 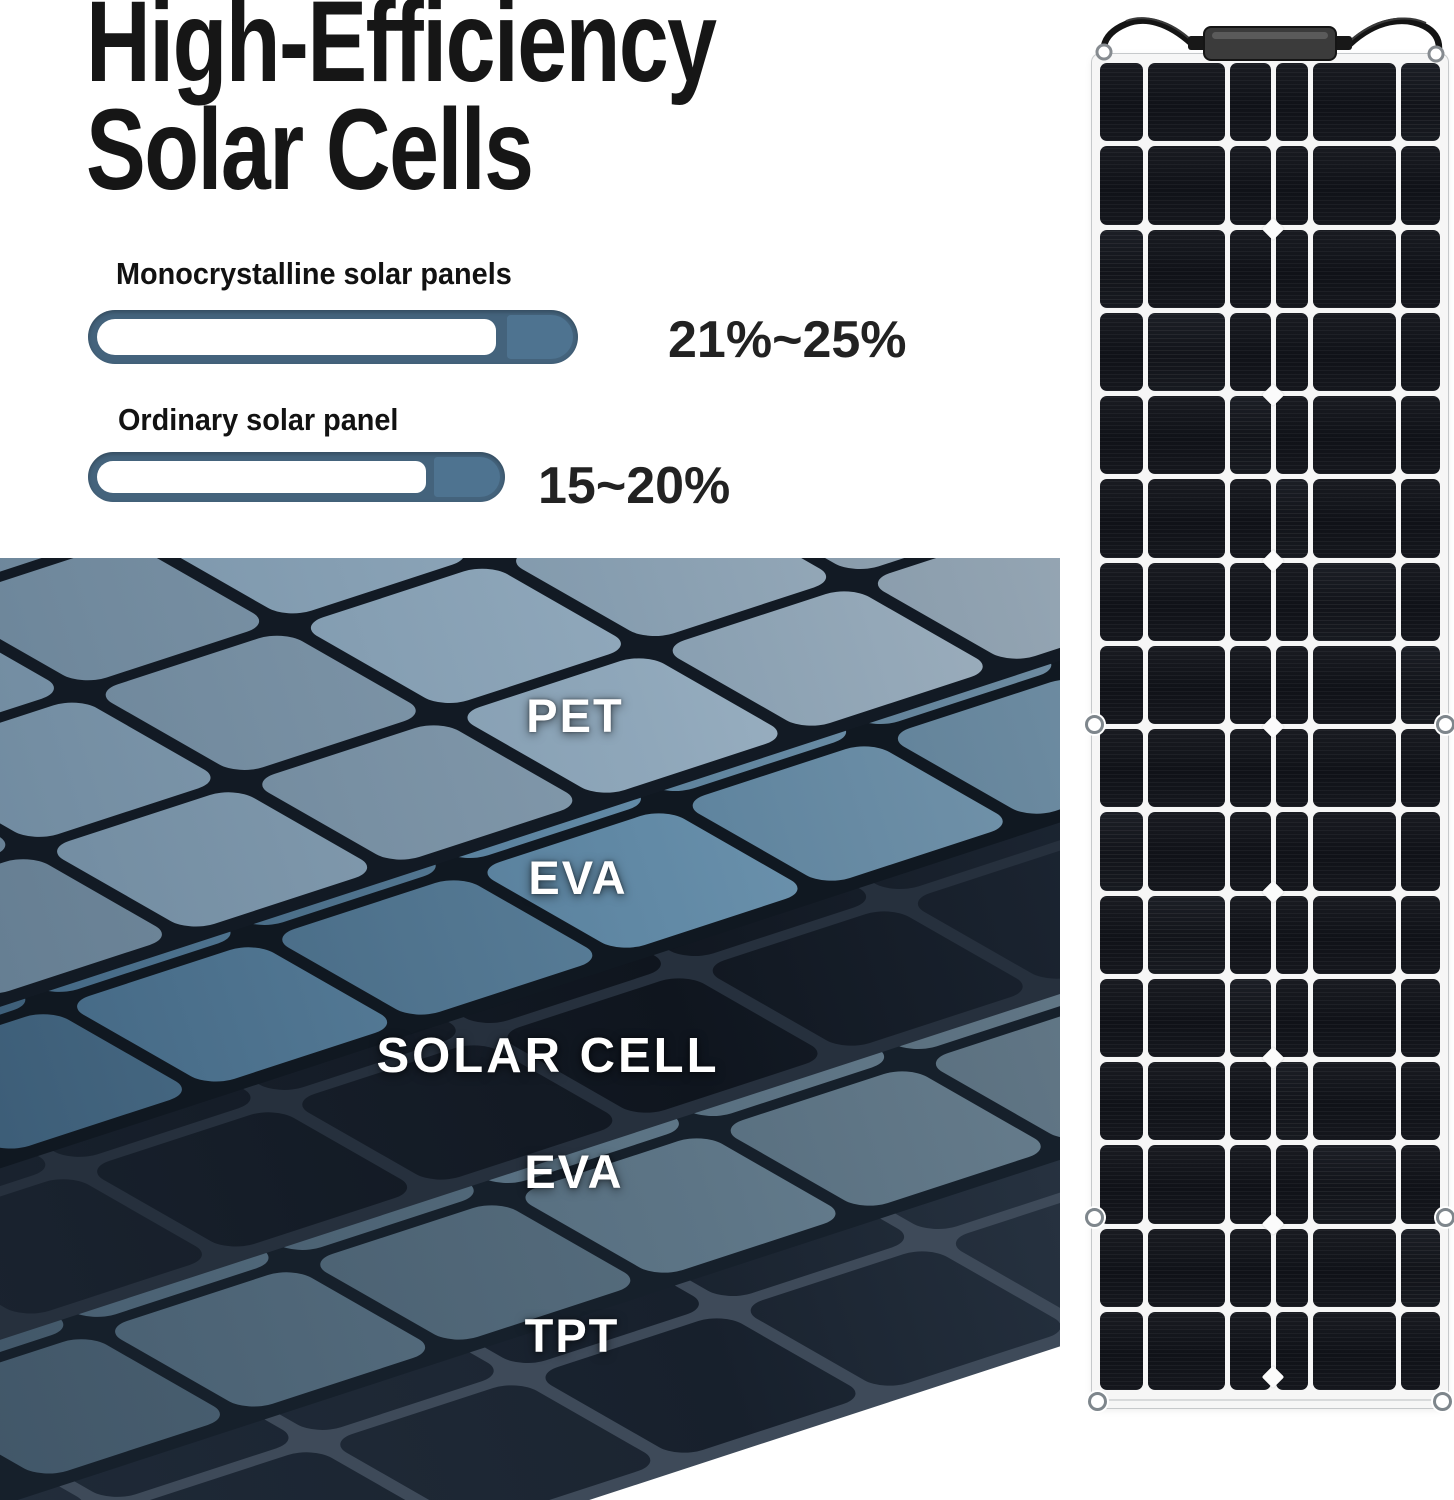 What do you see at coordinates (1104, 52) in the screenshot?
I see `grommet-top-left` at bounding box center [1104, 52].